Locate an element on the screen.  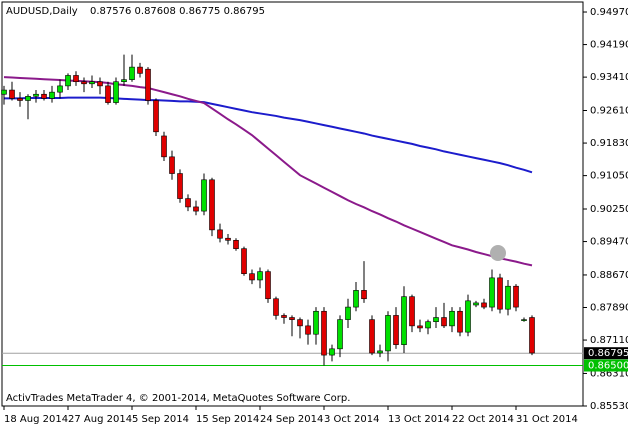
x-tick-label: 18 Aug 2014 is located at coordinates (36, 419).